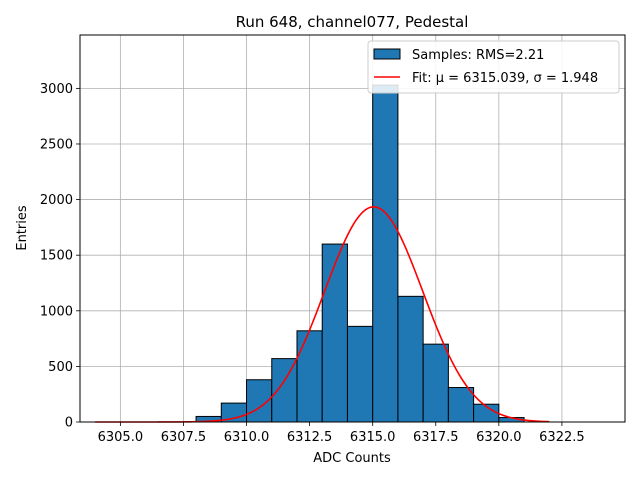 The width and height of the screenshot is (640, 480). I want to click on y-tick-label: 2000, so click(56, 200).